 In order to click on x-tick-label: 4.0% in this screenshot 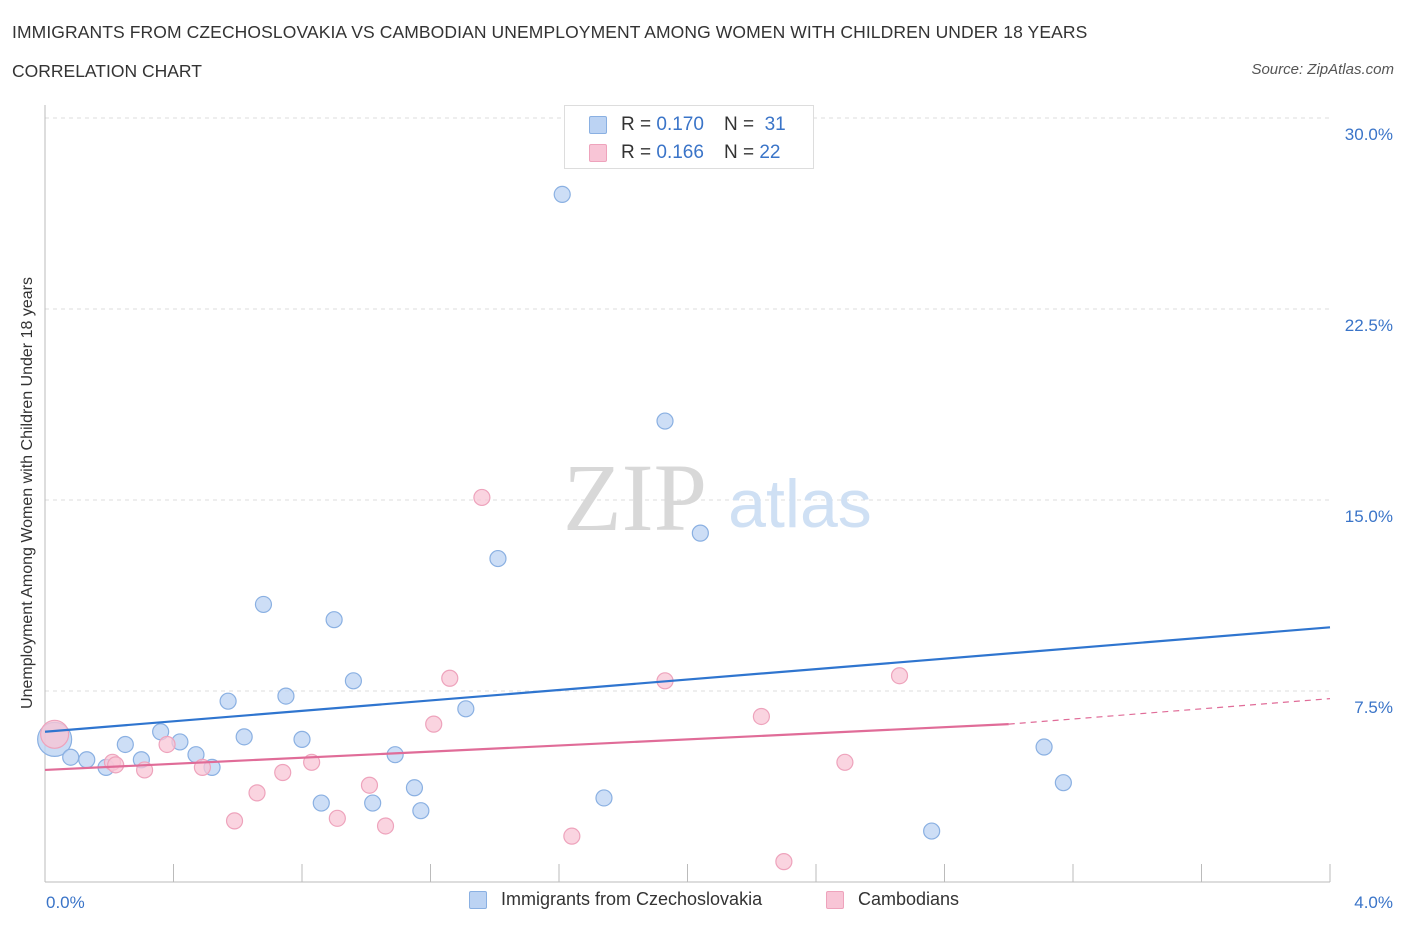, I will do `click(1373, 902)`.